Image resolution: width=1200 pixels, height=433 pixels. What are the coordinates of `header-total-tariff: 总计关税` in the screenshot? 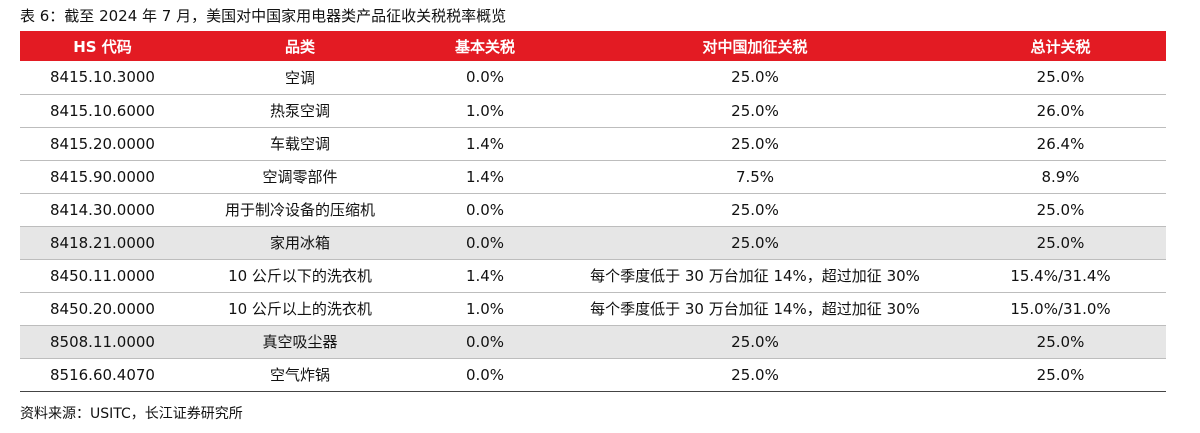 It's located at (1060, 46).